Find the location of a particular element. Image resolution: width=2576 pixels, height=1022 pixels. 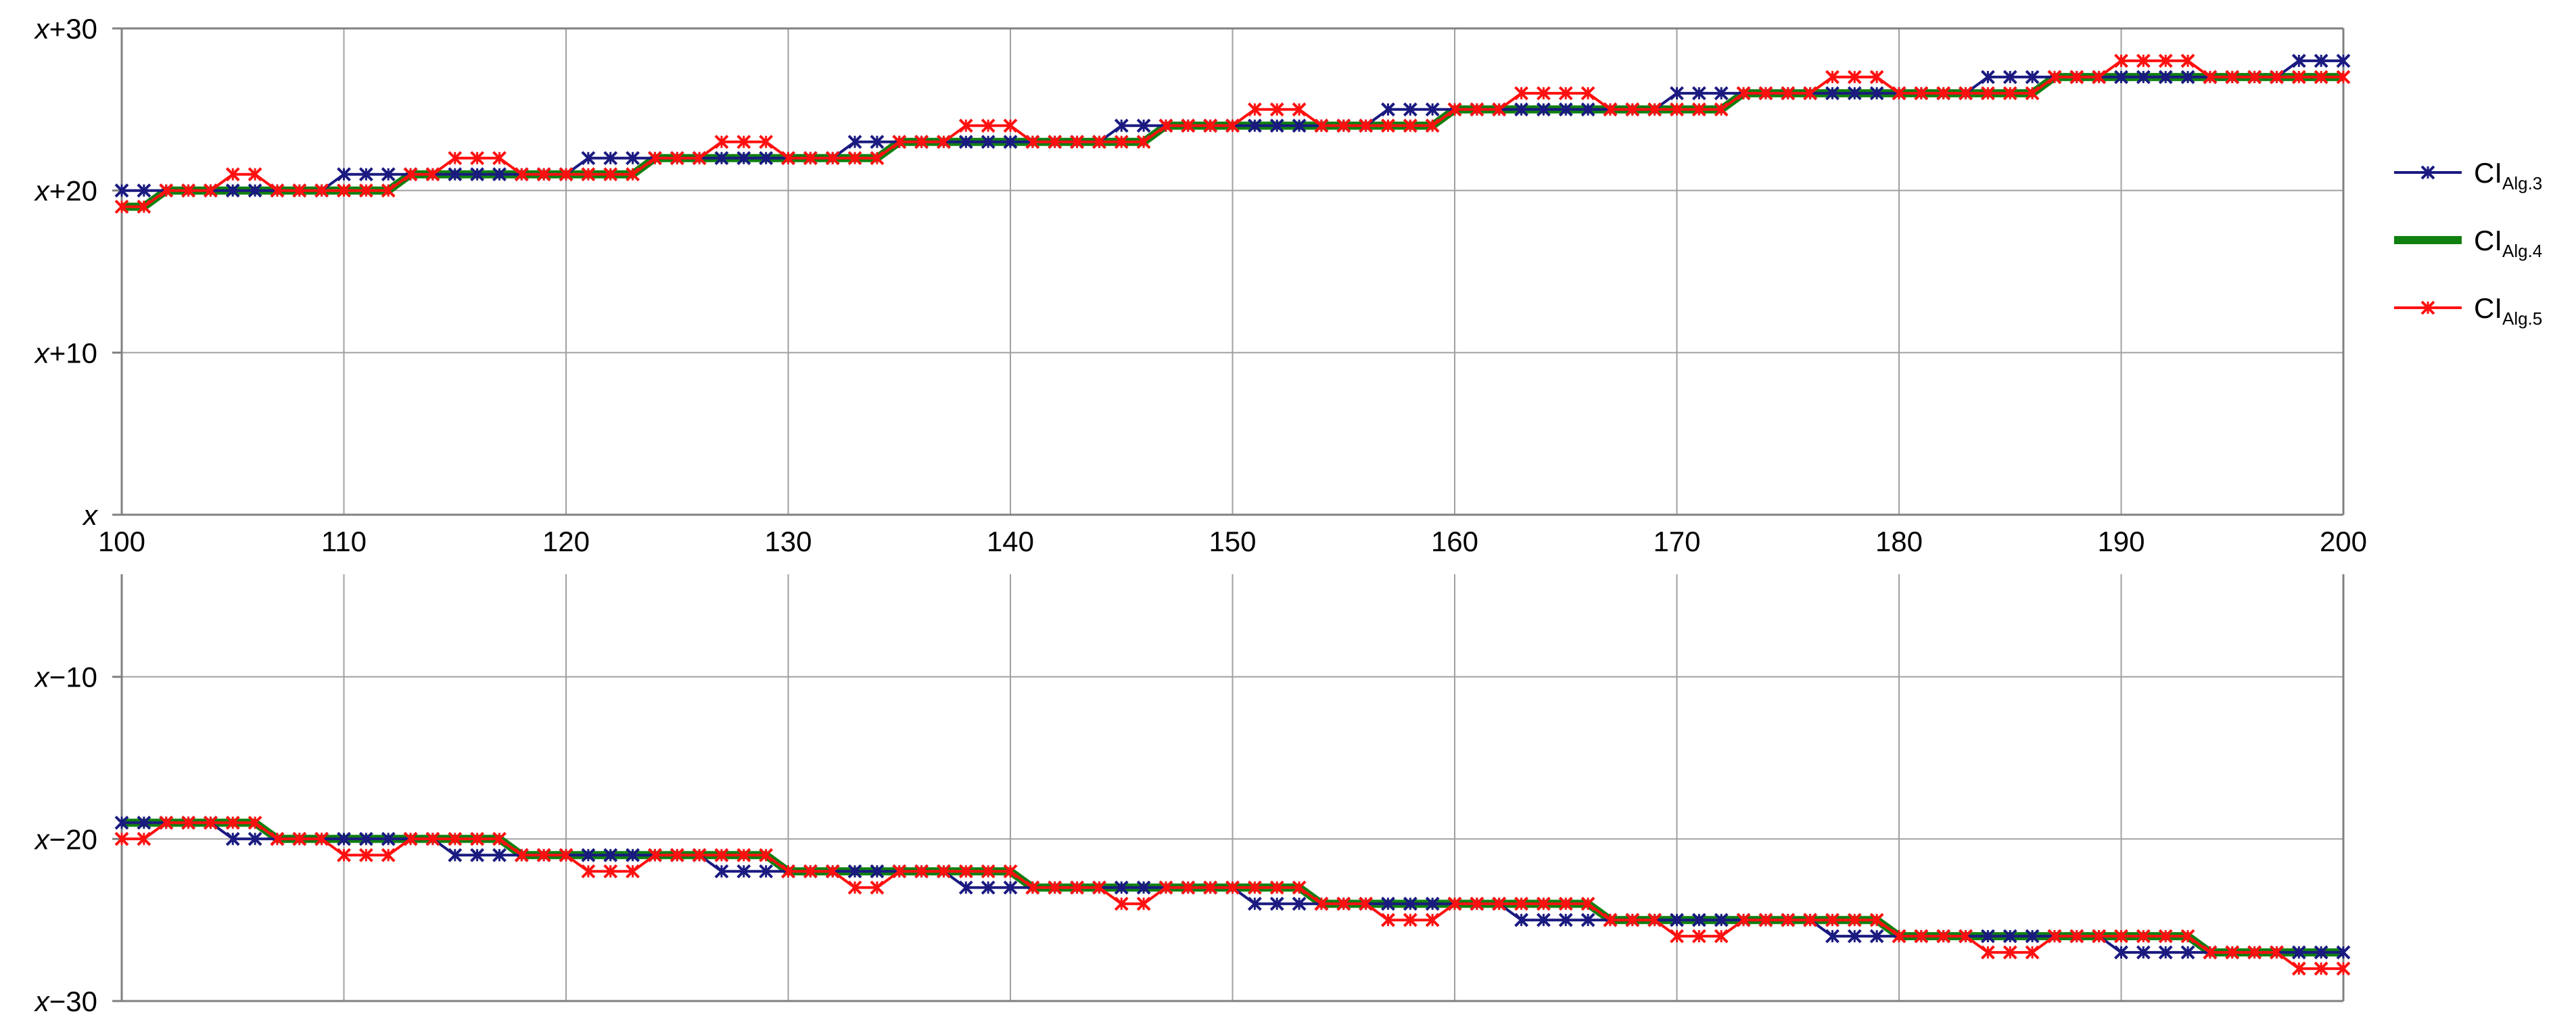

x-tick-label: 180 is located at coordinates (1899, 541).